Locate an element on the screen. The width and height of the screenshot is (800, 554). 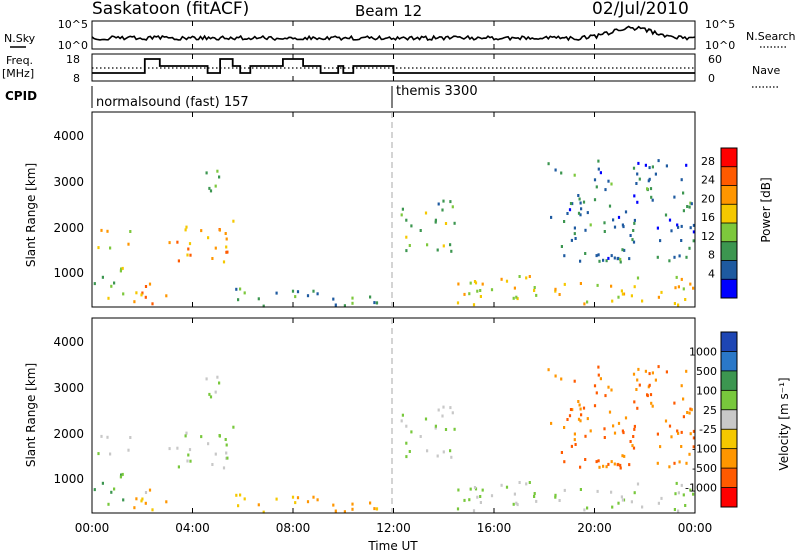
x-tick-label: 16:00 is located at coordinates (494, 528).